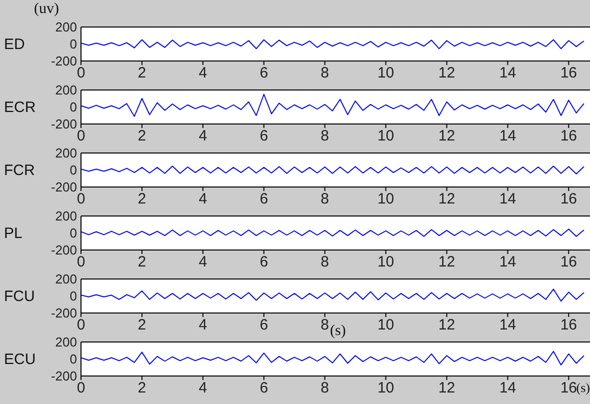 The height and width of the screenshot is (404, 590). I want to click on y-axis-title: ECR, so click(20, 107).